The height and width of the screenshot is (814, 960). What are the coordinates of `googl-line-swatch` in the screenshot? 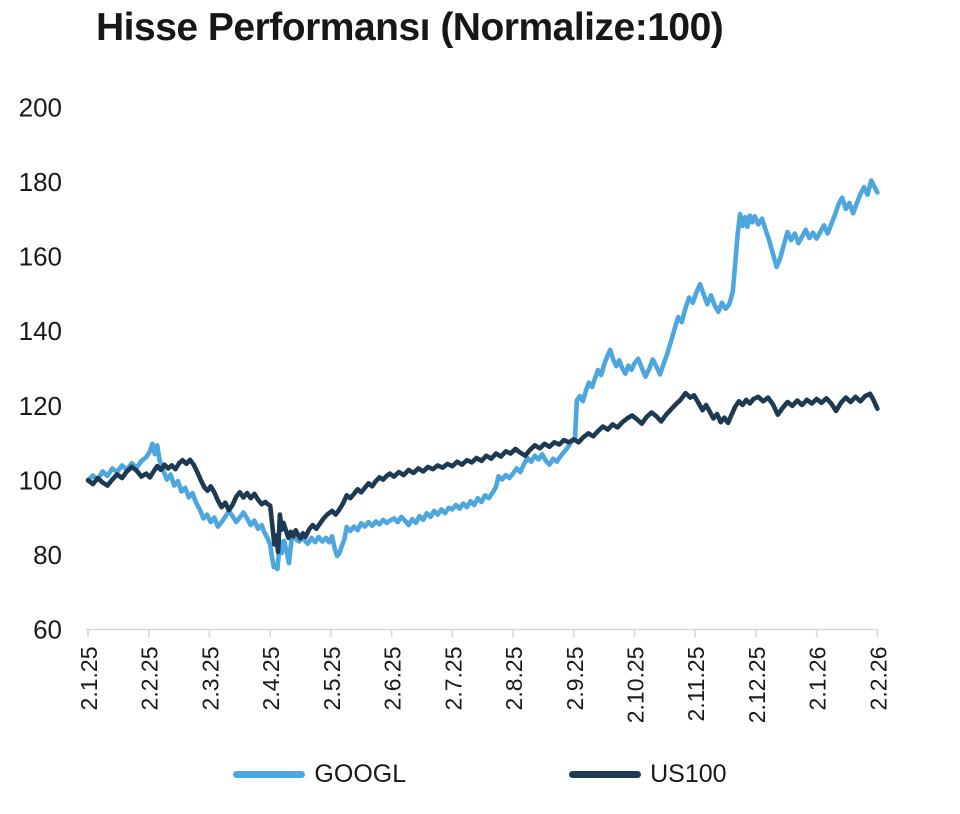 It's located at (269, 774).